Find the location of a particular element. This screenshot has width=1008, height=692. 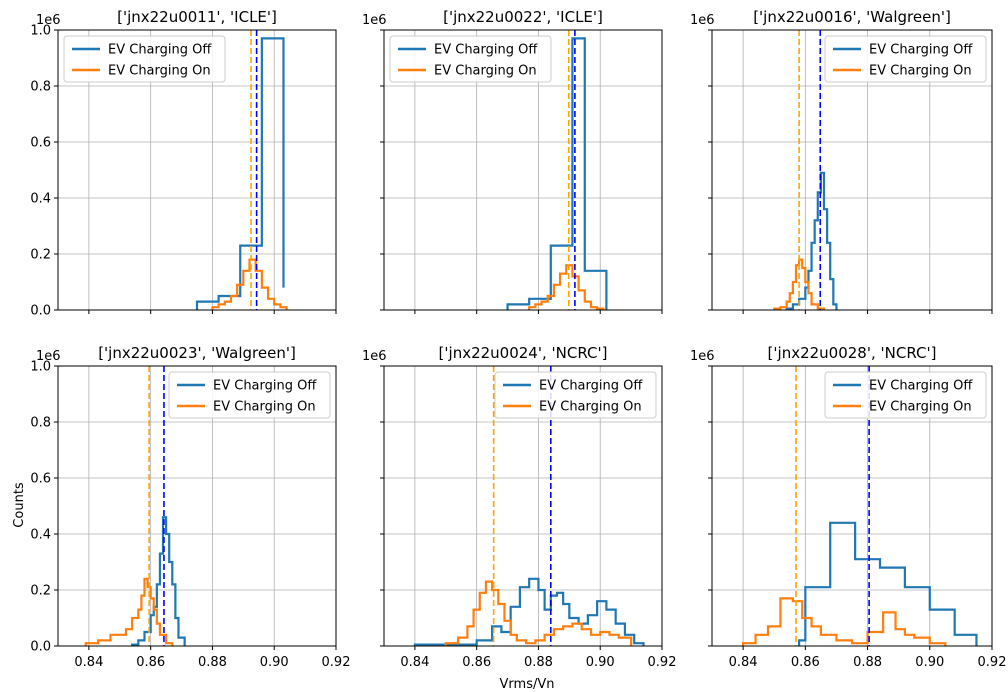

chart-title: ['jnx22u0016', 'Walgreen'] is located at coordinates (852, 17).